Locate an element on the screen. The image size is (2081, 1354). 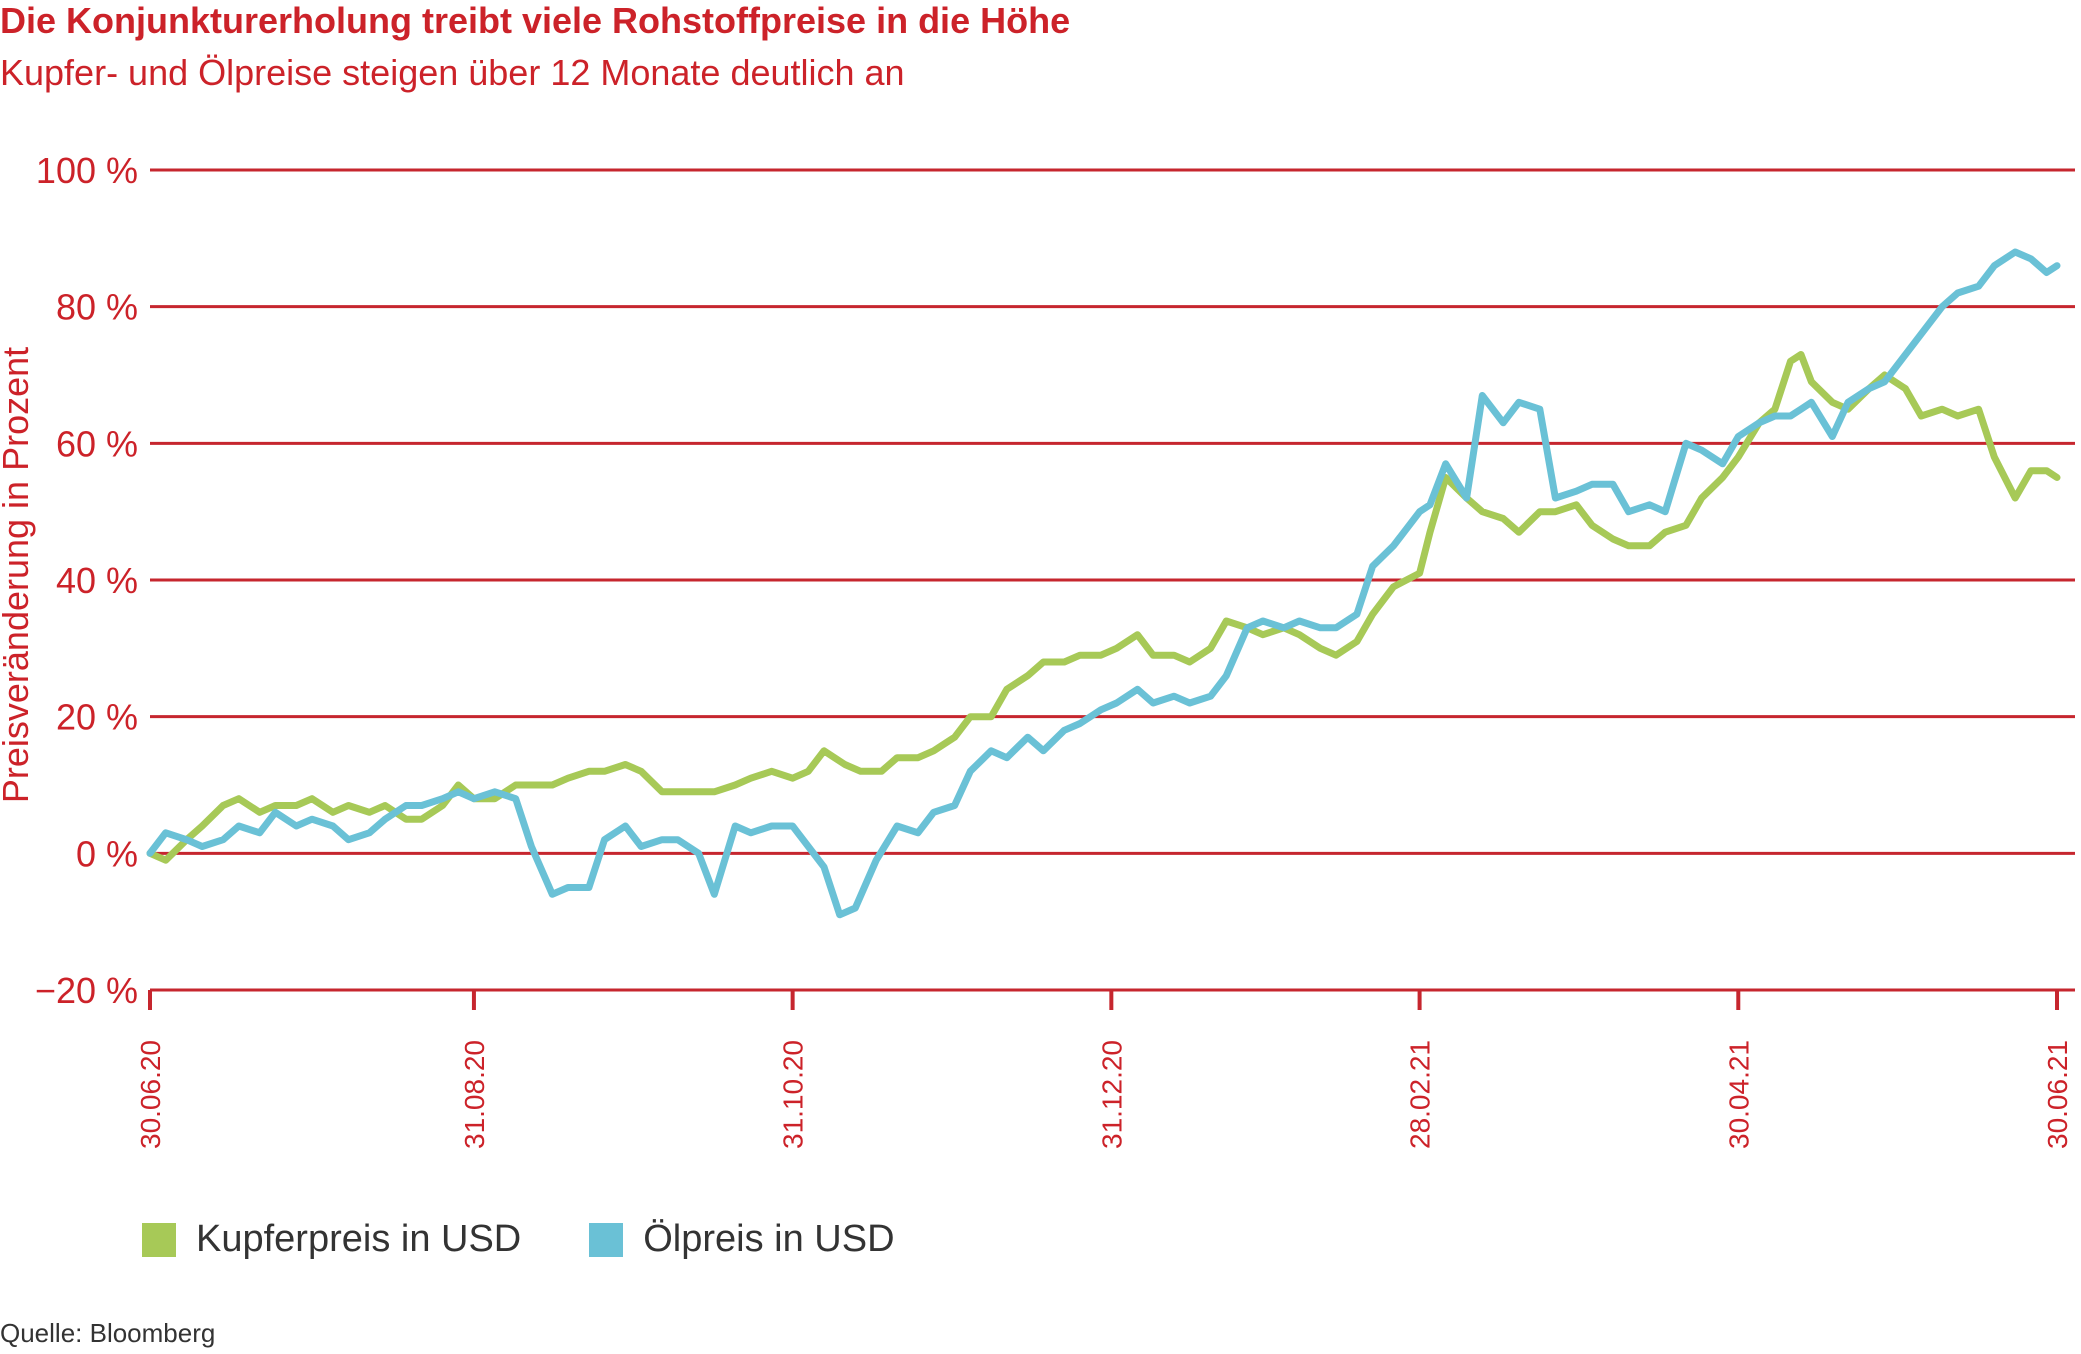
x-tick-label: 31.08.20 is located at coordinates (474, 1094).